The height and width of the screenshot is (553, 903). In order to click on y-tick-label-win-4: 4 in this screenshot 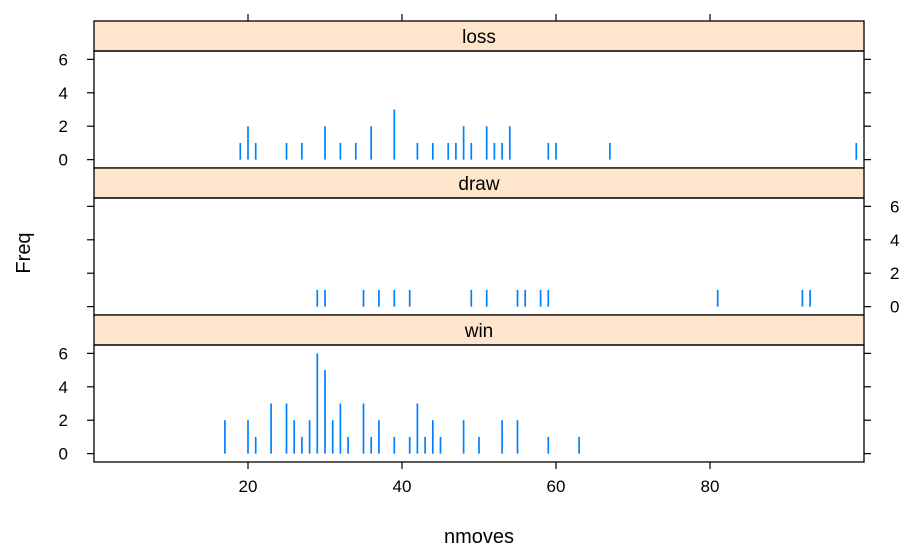, I will do `click(63, 387)`.